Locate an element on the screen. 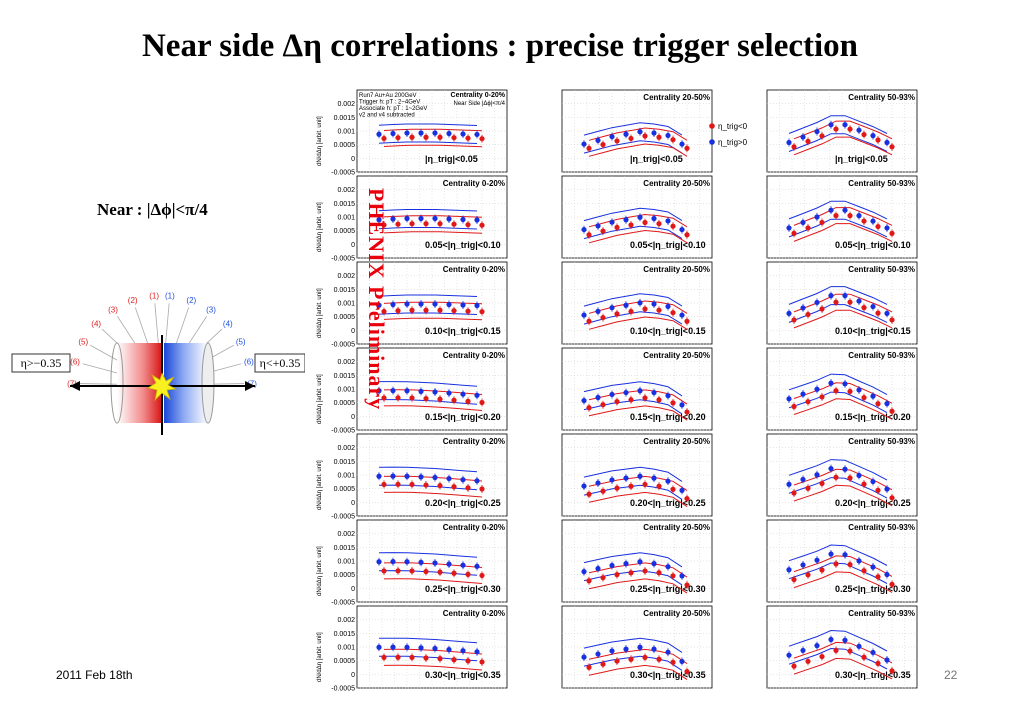  blue-ray-label: (5) is located at coordinates (241, 341).